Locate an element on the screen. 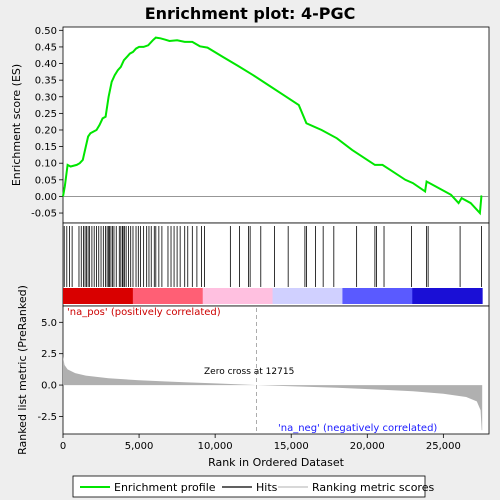  metric-axis-title: Ranked list metric (PreRanked) is located at coordinates (22, 370).